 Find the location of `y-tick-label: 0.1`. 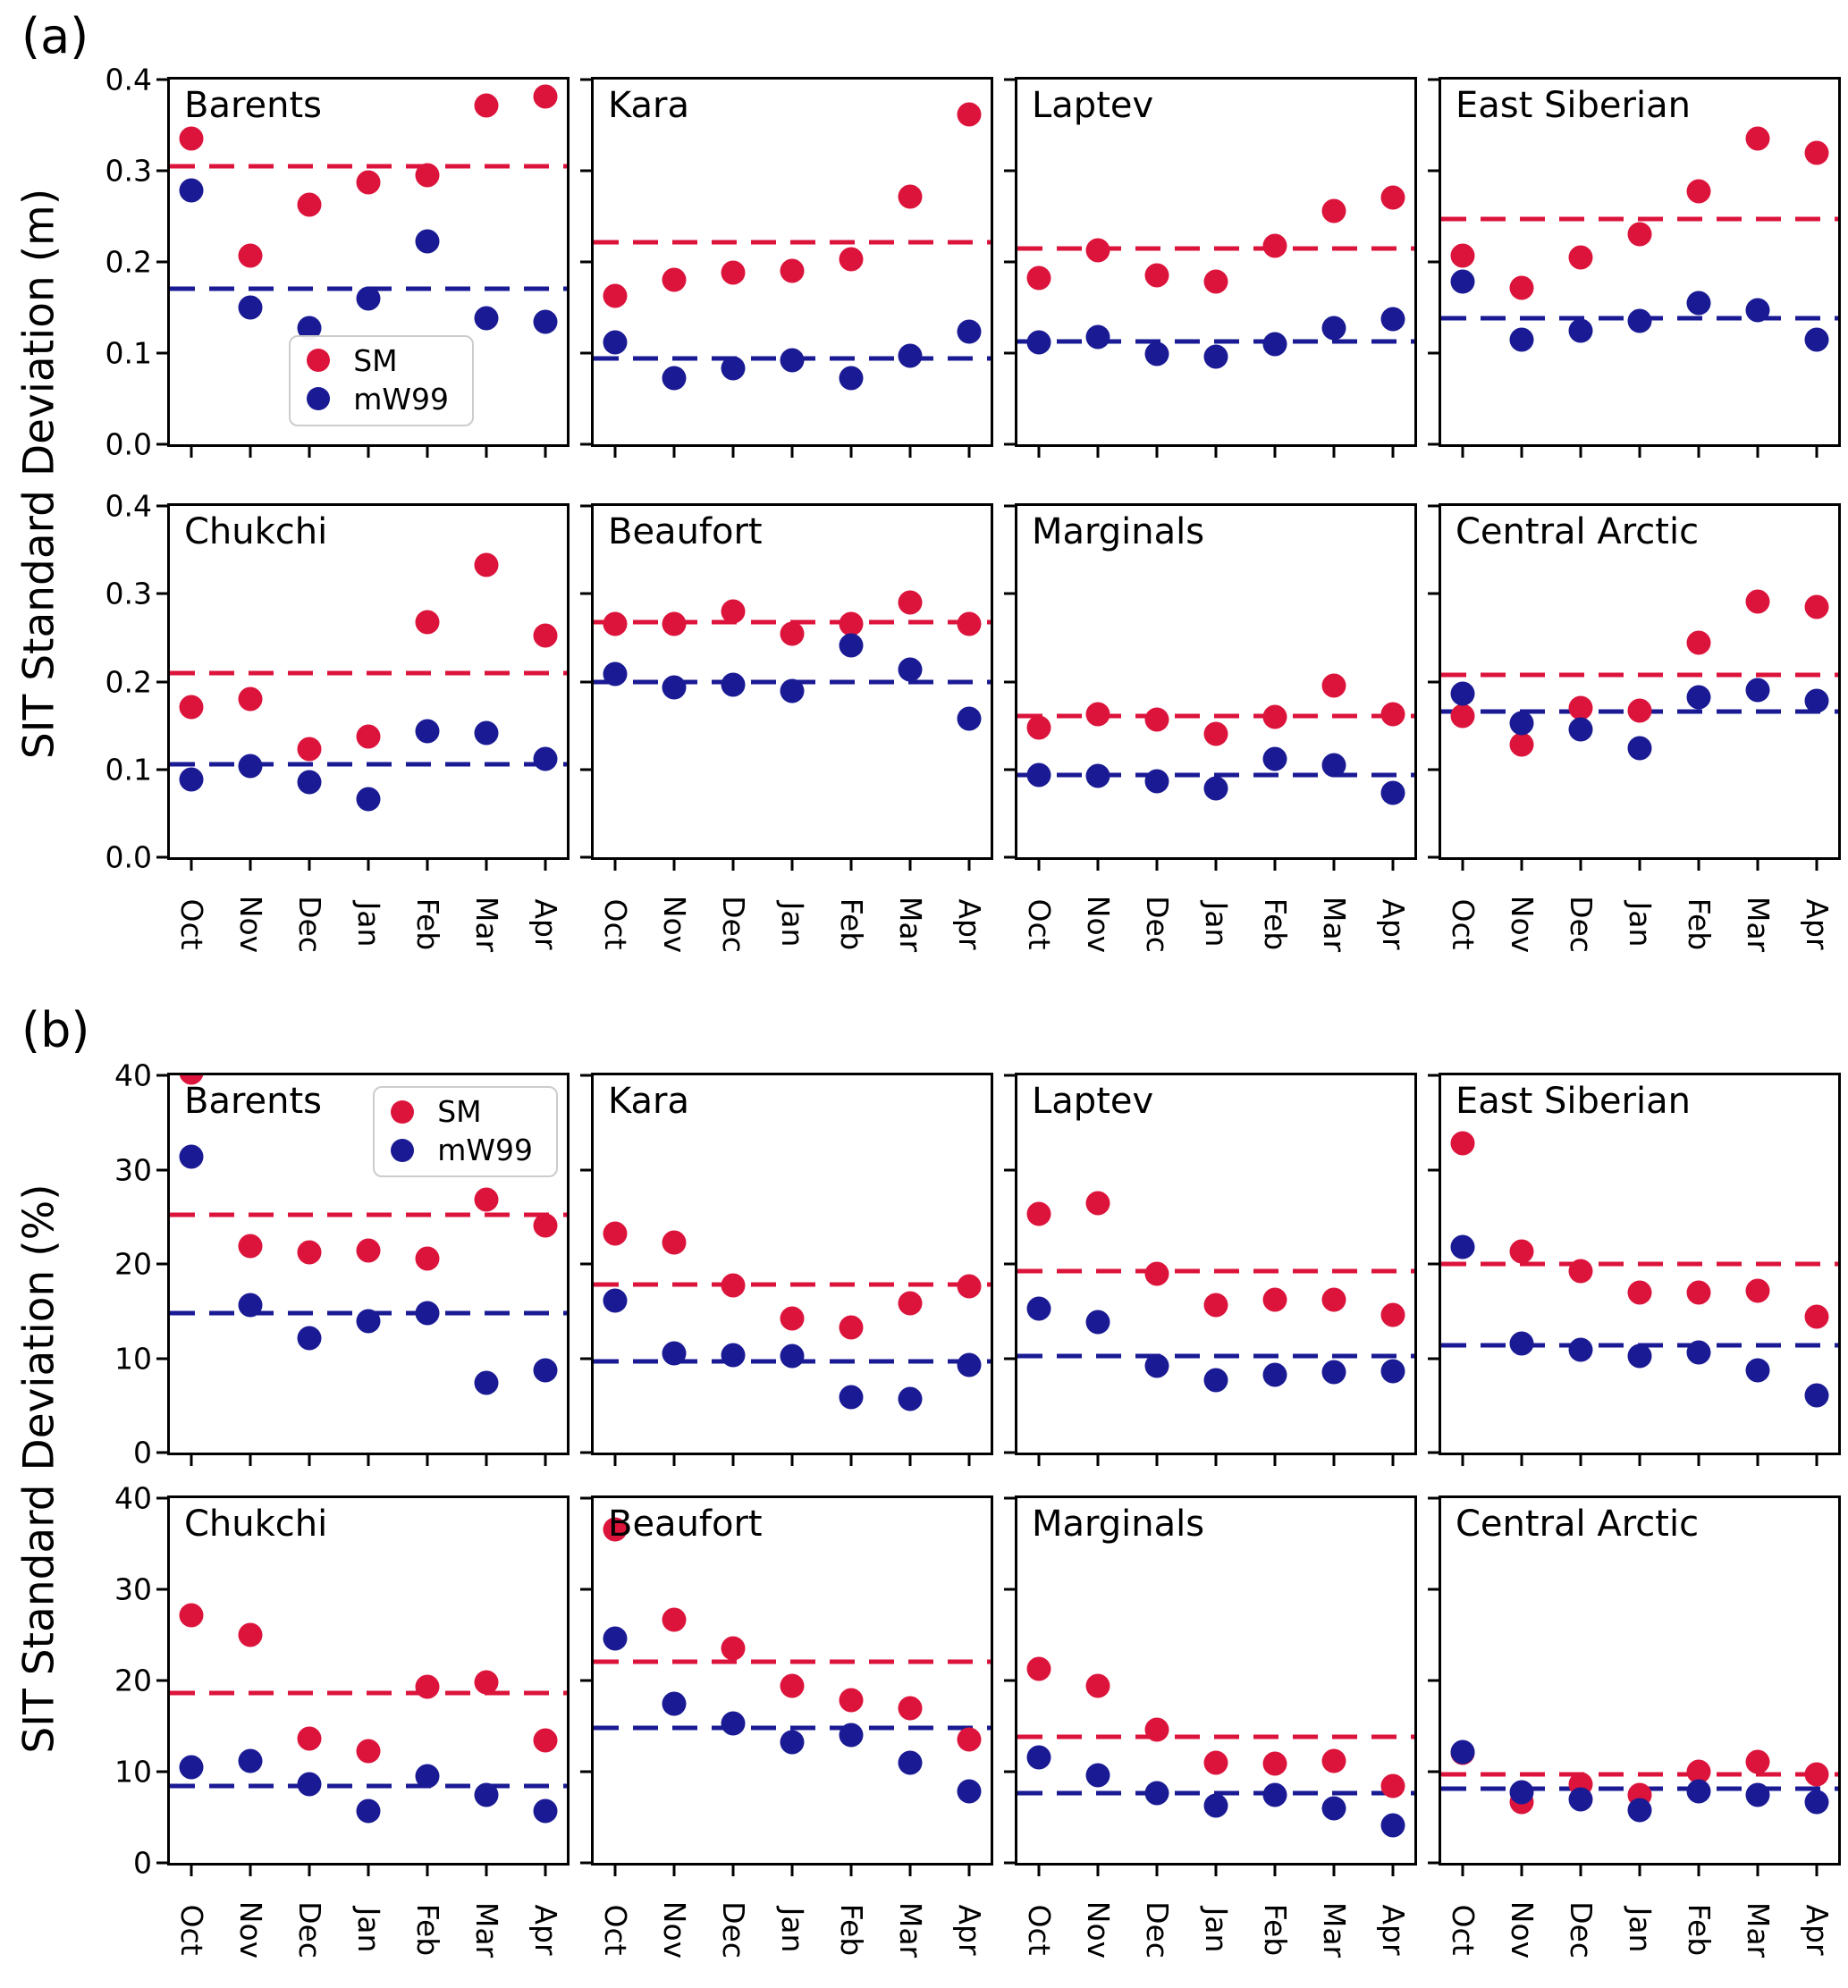

y-tick-label: 0.1 is located at coordinates (128, 770).